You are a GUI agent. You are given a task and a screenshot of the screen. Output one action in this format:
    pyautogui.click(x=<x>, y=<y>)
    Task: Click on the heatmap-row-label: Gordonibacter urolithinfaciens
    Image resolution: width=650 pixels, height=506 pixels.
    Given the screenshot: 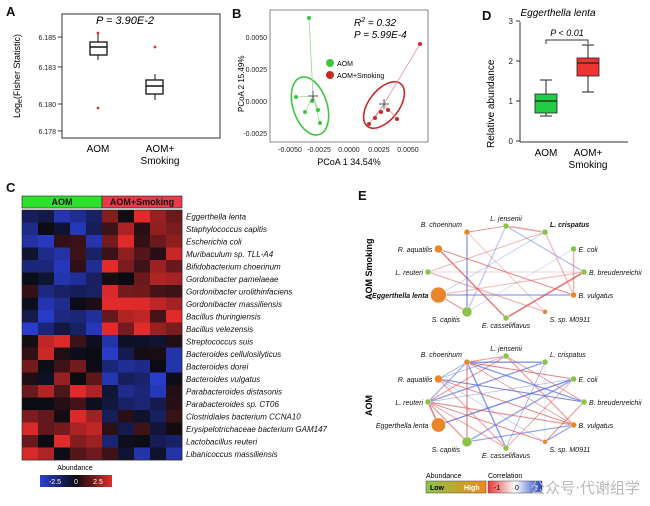 What is the action you would take?
    pyautogui.click(x=239, y=291)
    